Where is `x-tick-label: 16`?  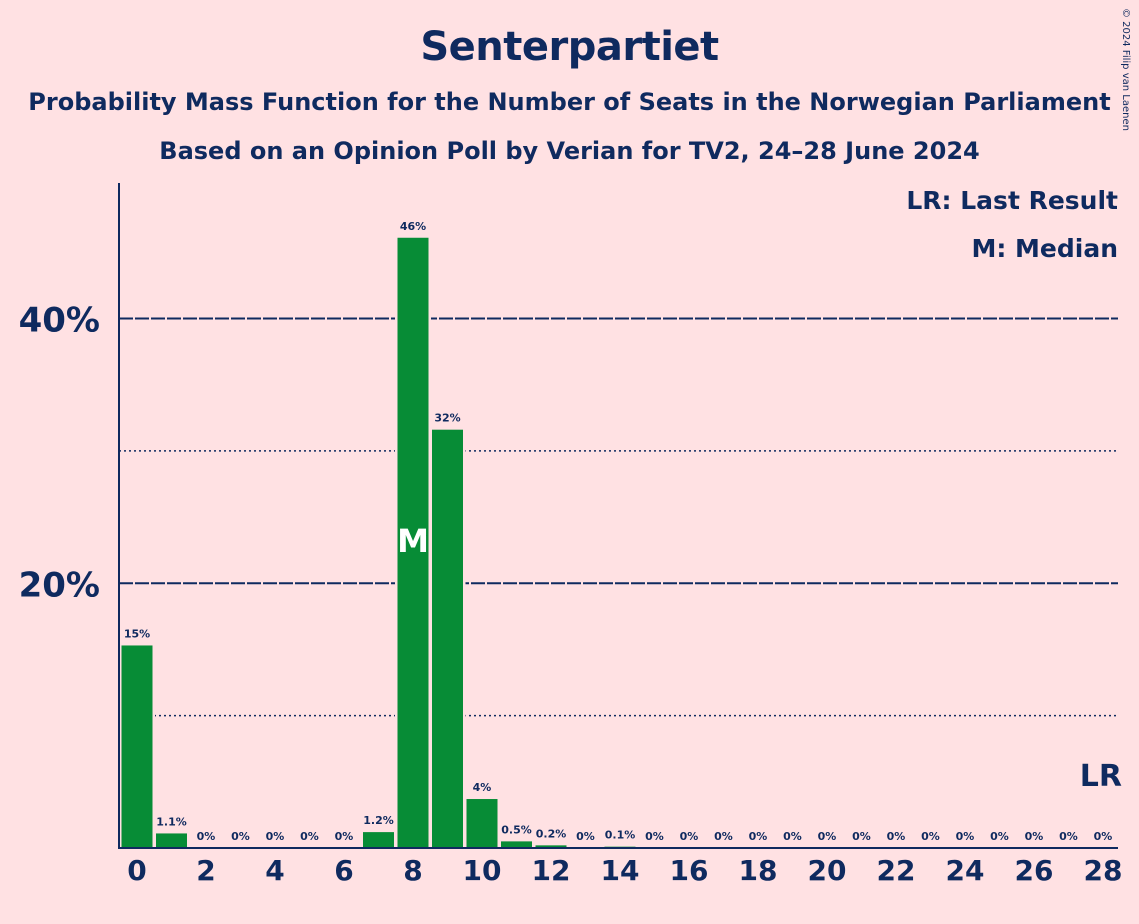 x-tick-label: 16 is located at coordinates (689, 870).